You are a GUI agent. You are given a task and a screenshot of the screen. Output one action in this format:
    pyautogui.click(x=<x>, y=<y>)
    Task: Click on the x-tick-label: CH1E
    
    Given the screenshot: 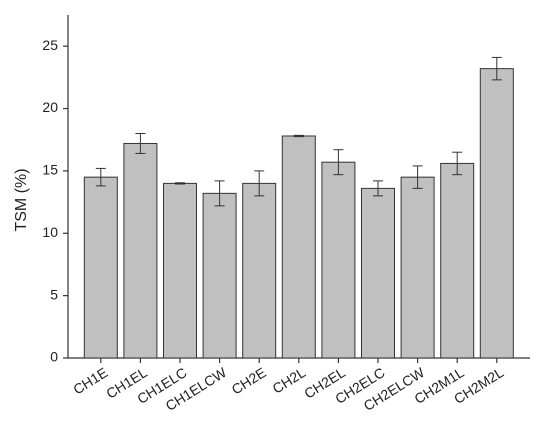 What is the action you would take?
    pyautogui.click(x=90, y=380)
    